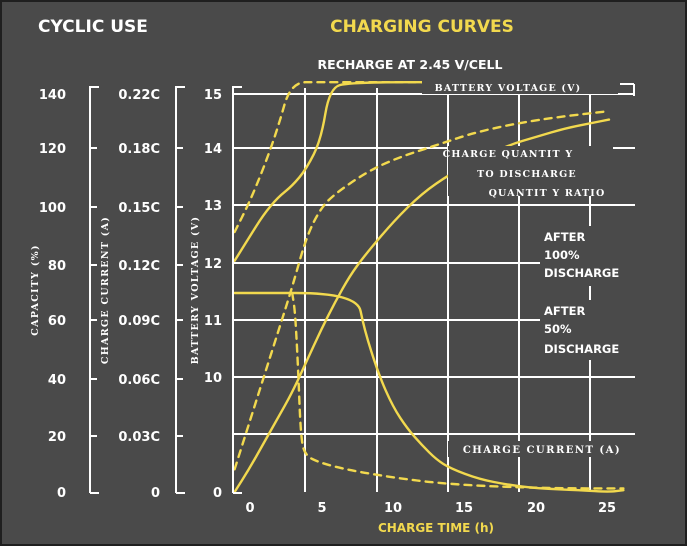 This screenshot has height=546, width=687. Describe the element at coordinates (464, 508) in the screenshot. I see `x-tick-label-3: 15` at that location.